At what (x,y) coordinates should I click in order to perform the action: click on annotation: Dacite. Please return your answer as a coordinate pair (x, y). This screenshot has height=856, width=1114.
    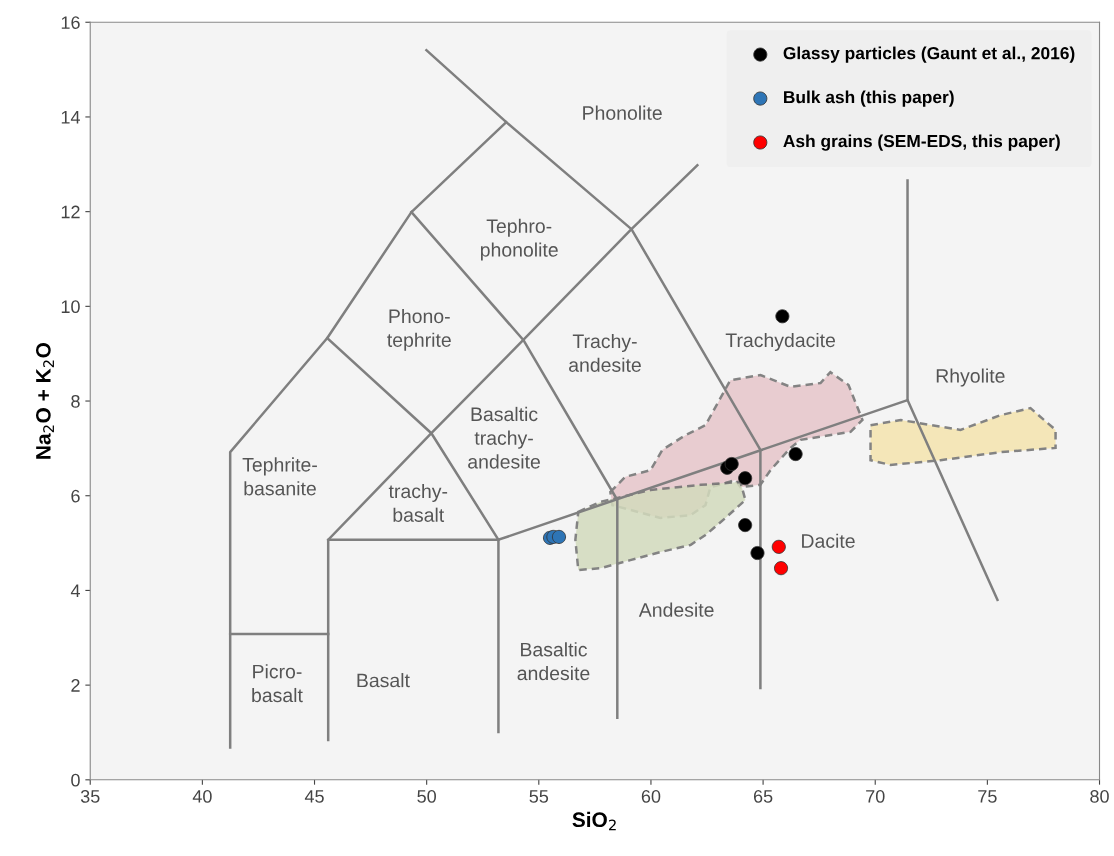
    Looking at the image, I should click on (828, 540).